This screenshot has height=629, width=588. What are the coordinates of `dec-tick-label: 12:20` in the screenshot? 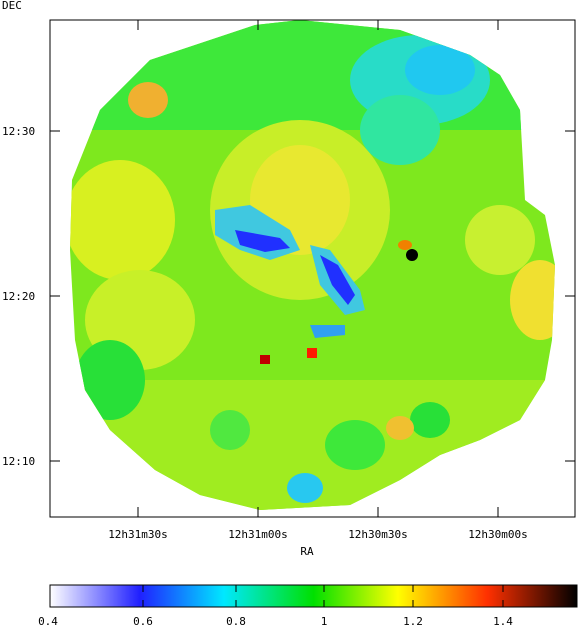 It's located at (18, 296).